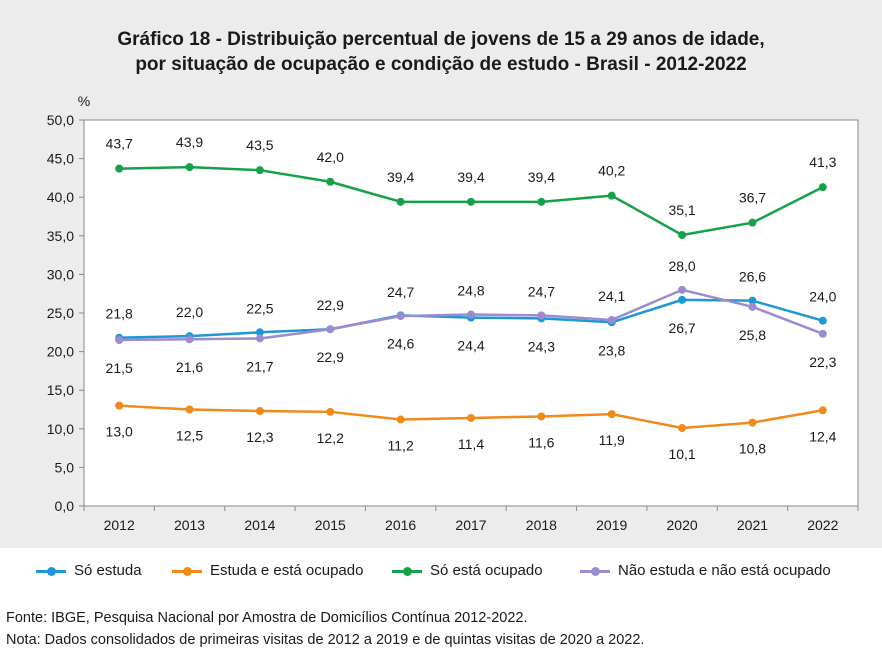 Image resolution: width=882 pixels, height=652 pixels. Describe the element at coordinates (470, 525) in the screenshot. I see `x-tick-label: 2017` at that location.